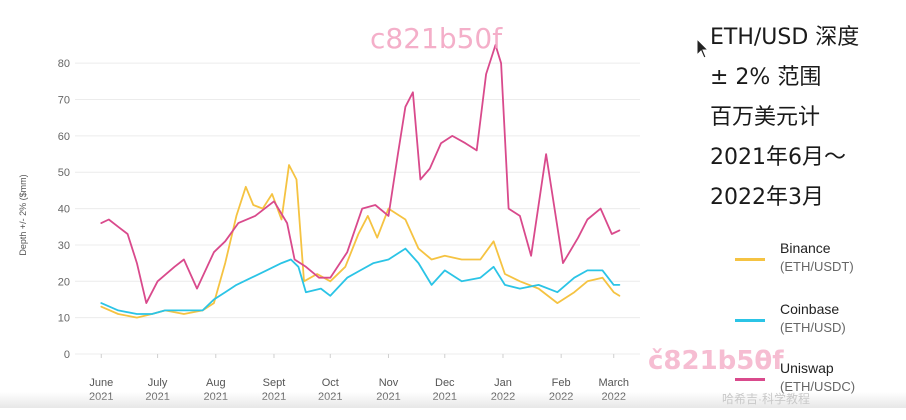 Image resolution: width=906 pixels, height=420 pixels. I want to click on title-line-2: ± 2% 范围, so click(766, 77).